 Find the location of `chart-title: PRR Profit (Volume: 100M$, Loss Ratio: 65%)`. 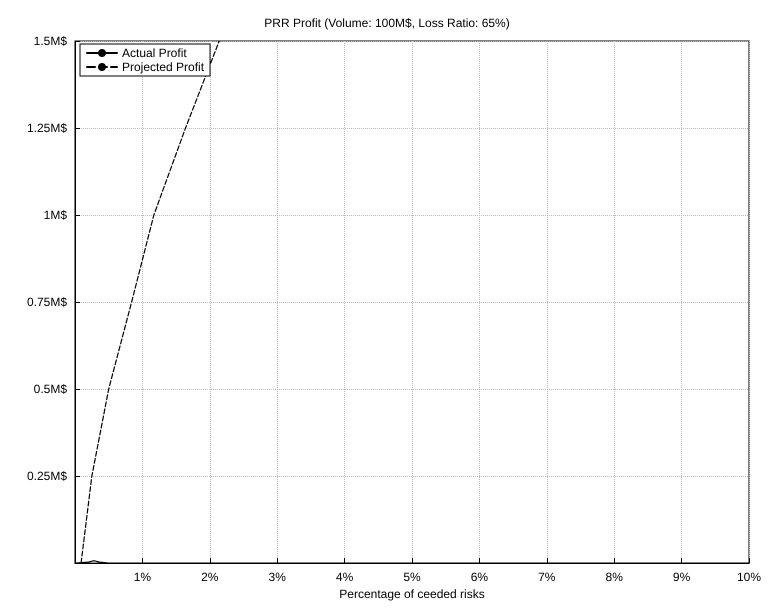

chart-title: PRR Profit (Volume: 100M$, Loss Ratio: 65%) is located at coordinates (387, 23).